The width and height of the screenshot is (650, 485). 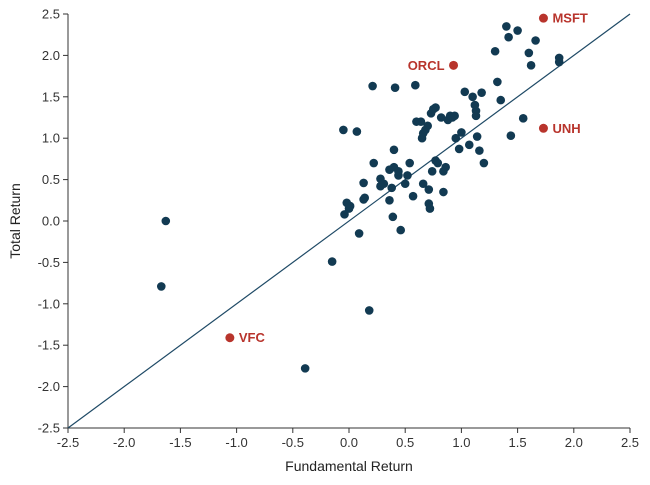 What do you see at coordinates (569, 18) in the screenshot?
I see `highlight-label: MSFT` at bounding box center [569, 18].